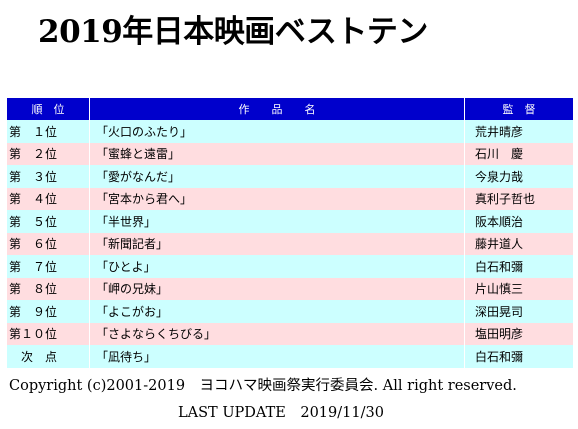 The width and height of the screenshot is (578, 429). What do you see at coordinates (519, 288) in the screenshot?
I see `director-cell: 片山慎三` at bounding box center [519, 288].